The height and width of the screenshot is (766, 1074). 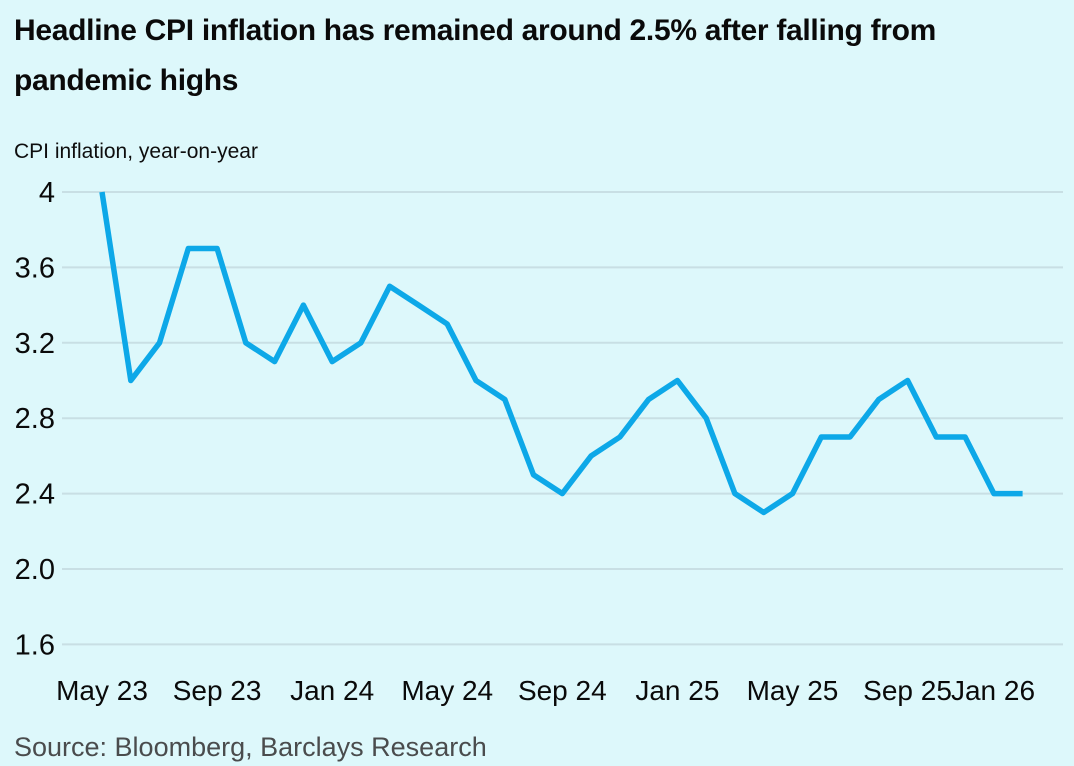 I want to click on x-tick-label: Jan 26, so click(x=993, y=690).